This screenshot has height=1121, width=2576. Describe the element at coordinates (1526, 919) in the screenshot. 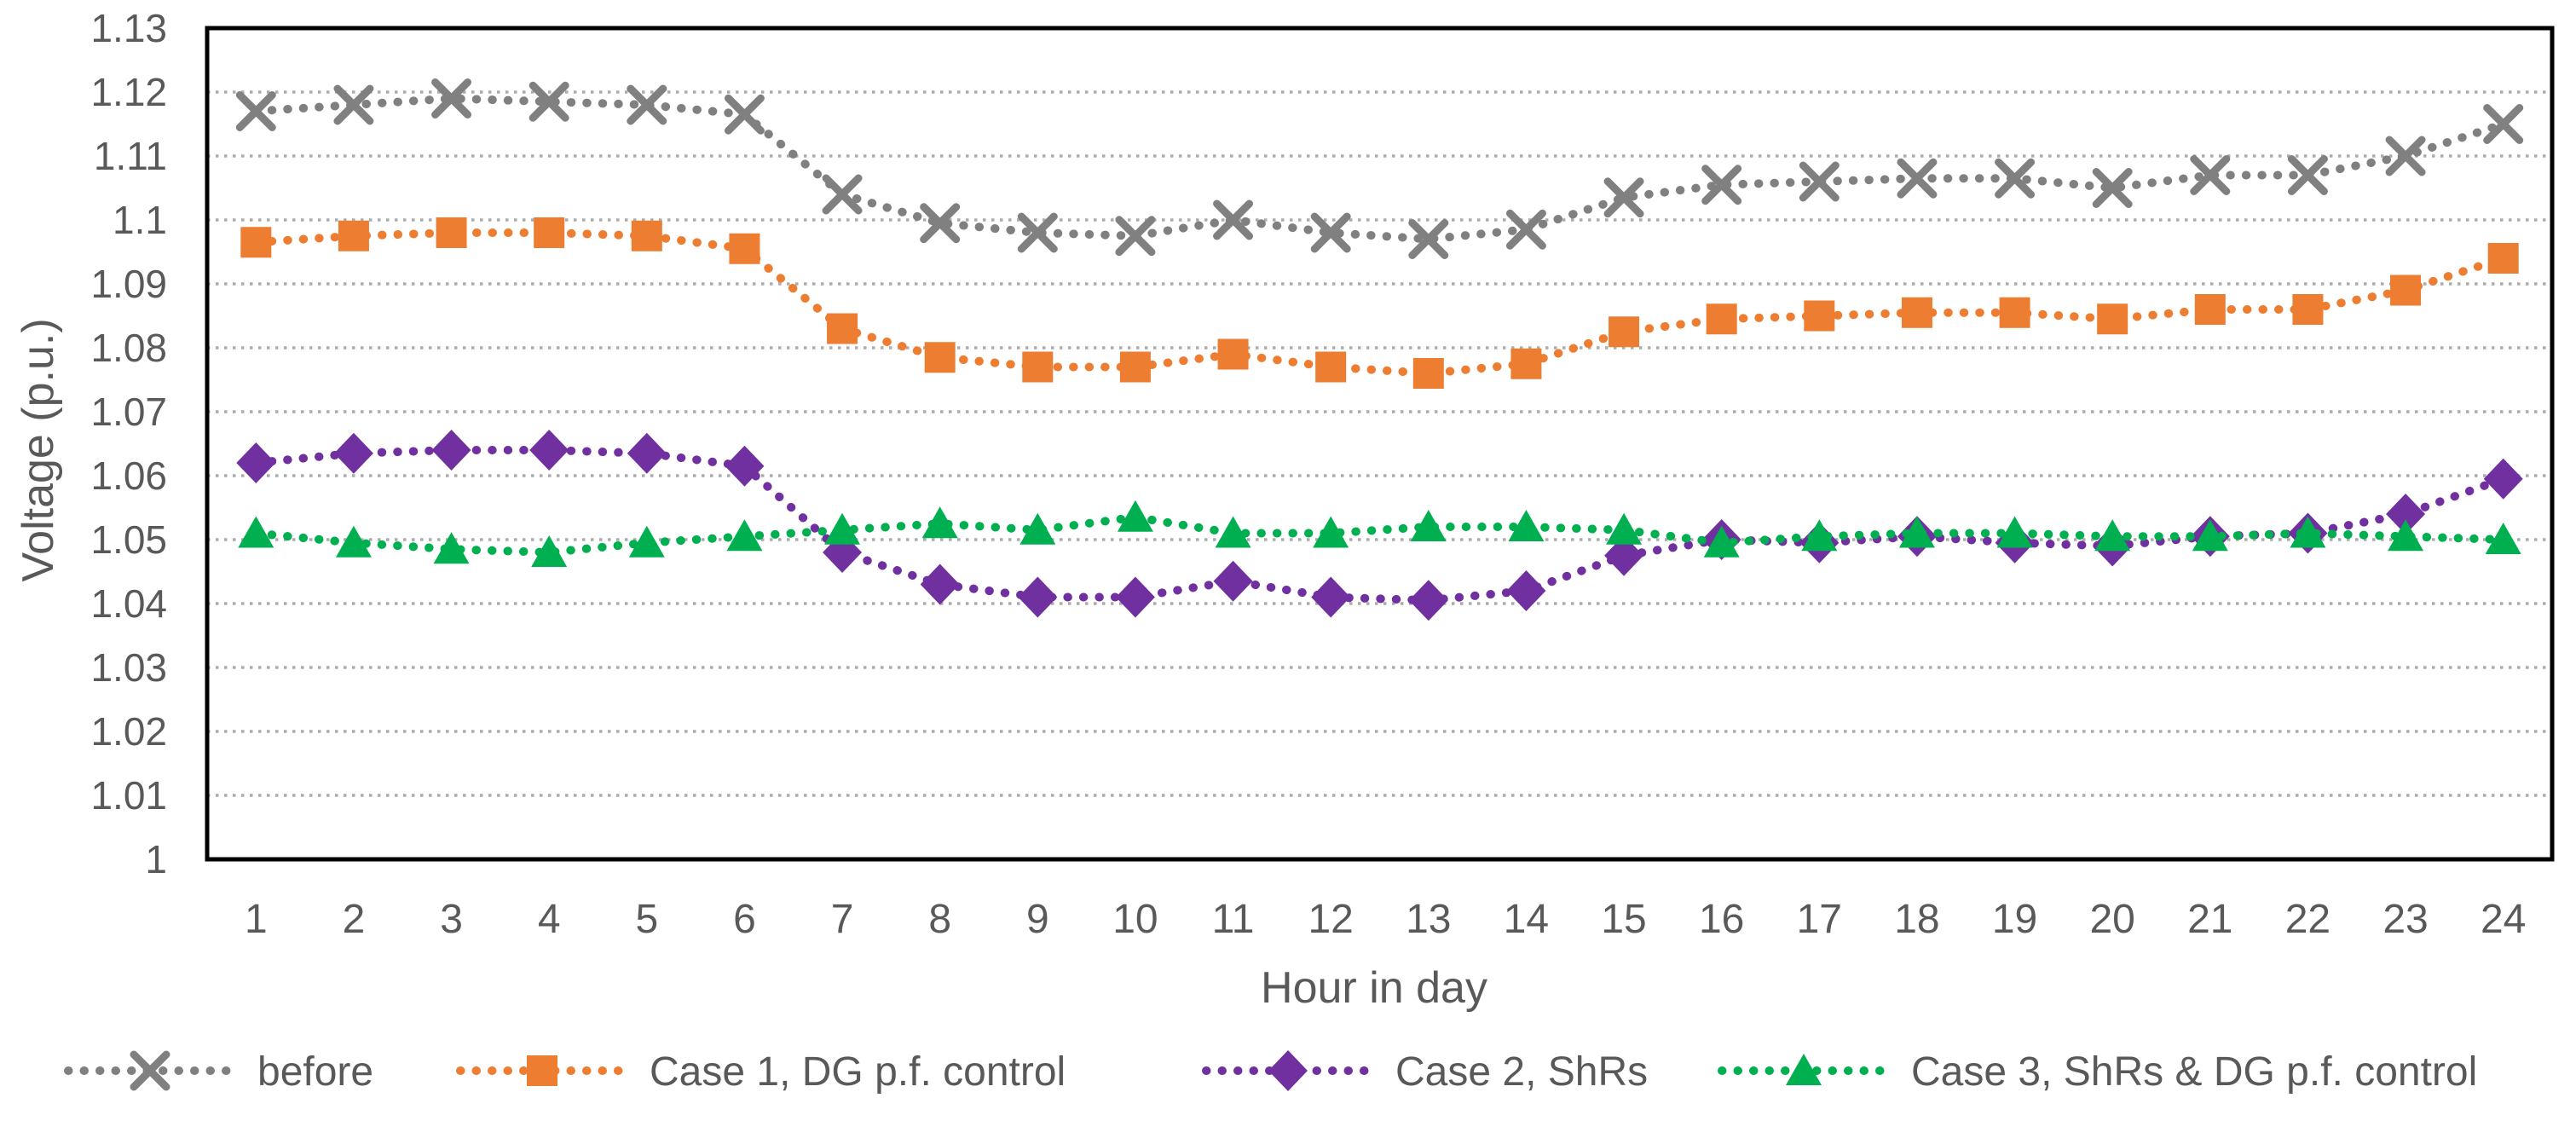

I see `x-tick-label: 14` at that location.